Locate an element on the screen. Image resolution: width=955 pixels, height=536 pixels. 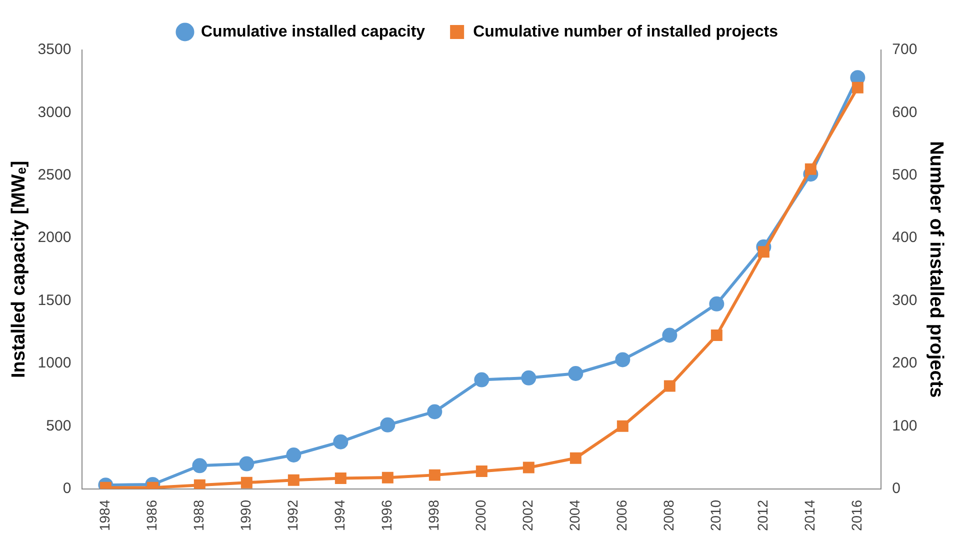
x-tick-label: 2016 is located at coordinates (856, 516).